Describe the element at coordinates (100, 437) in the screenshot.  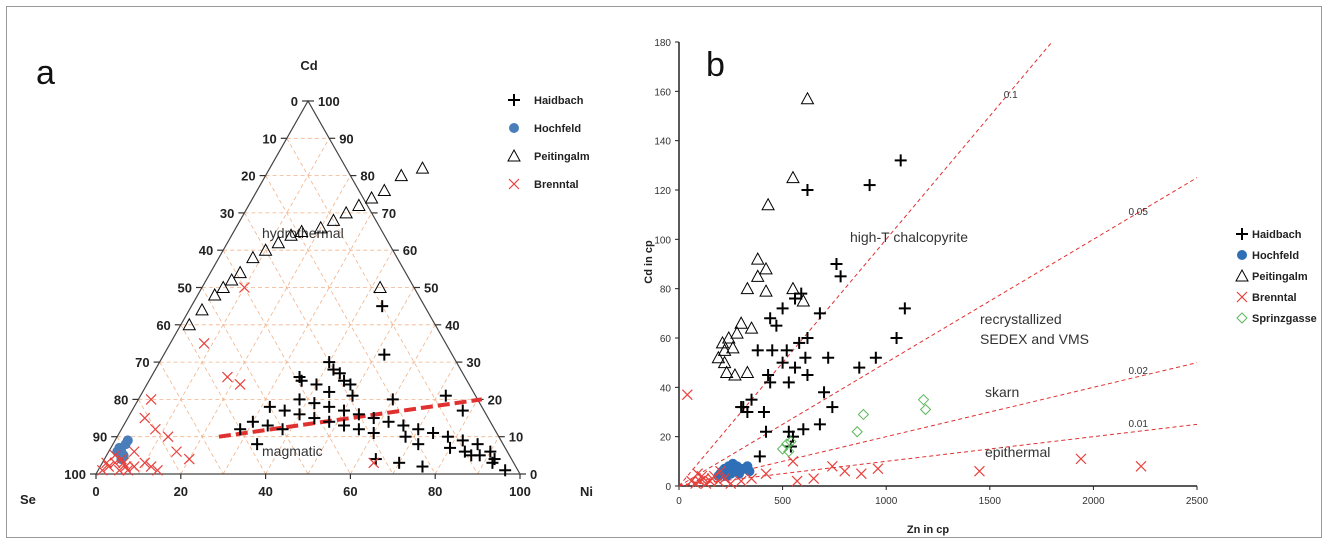
I see `tick-label-left: 90` at that location.